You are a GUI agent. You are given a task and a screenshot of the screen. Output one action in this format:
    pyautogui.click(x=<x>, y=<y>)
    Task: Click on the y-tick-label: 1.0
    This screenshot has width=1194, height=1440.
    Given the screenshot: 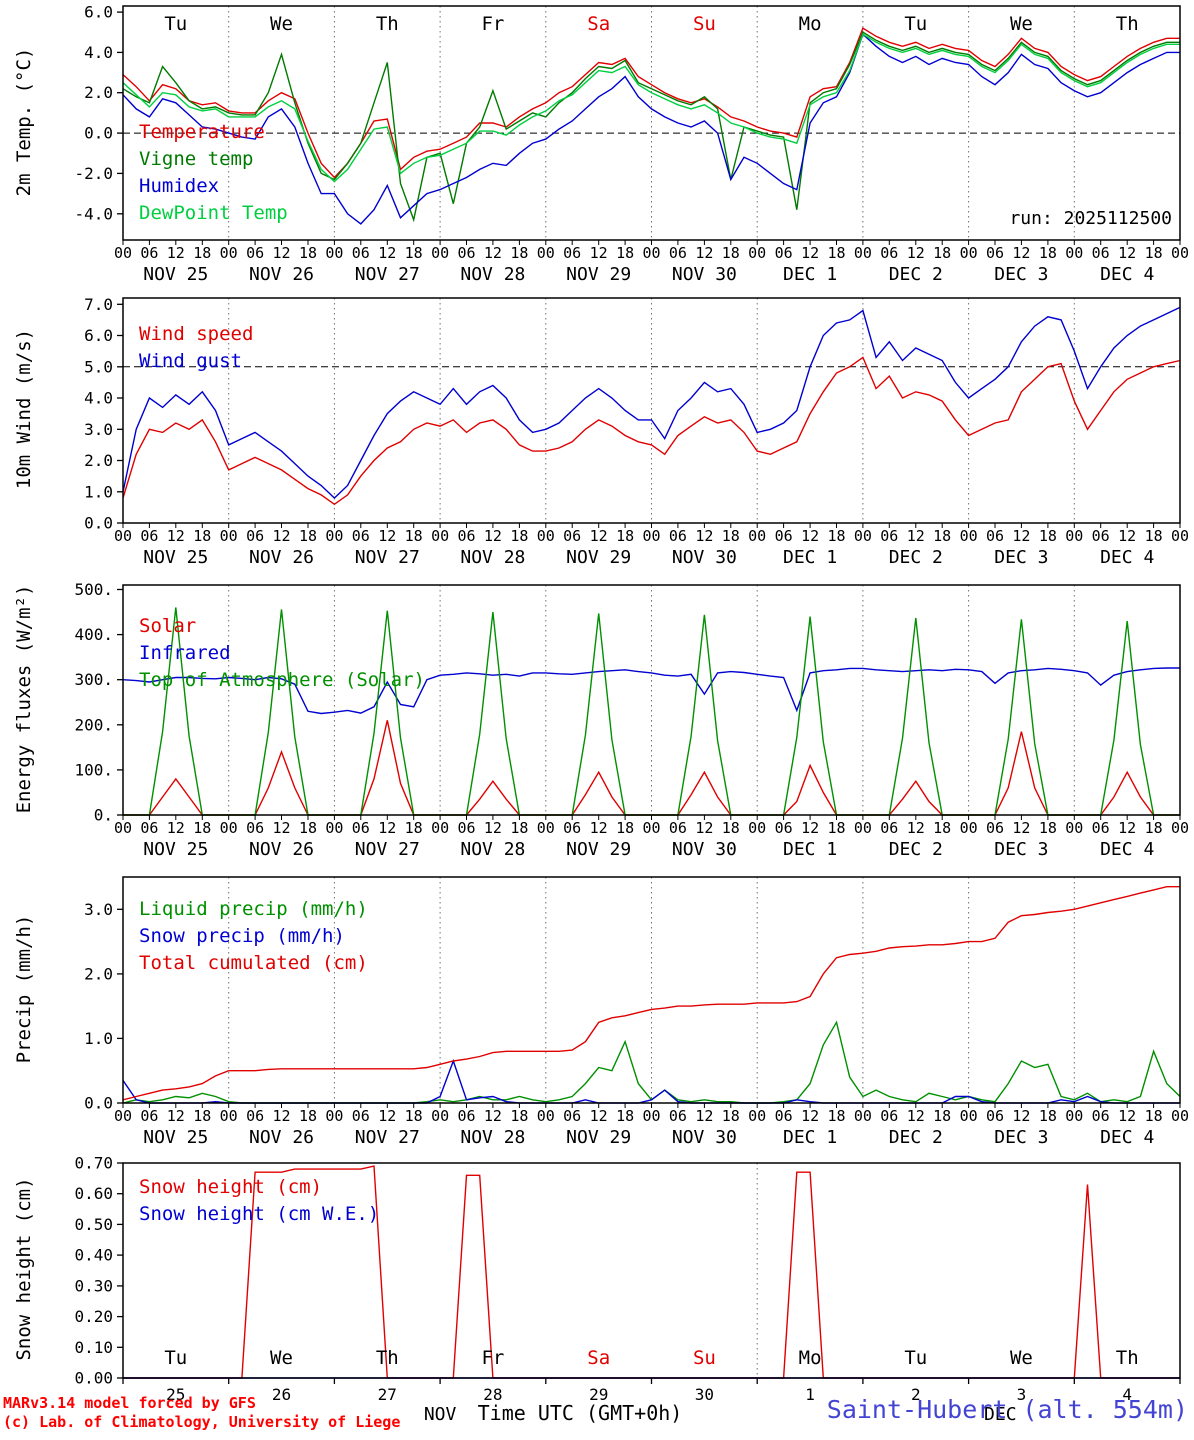 What is the action you would take?
    pyautogui.click(x=98, y=1038)
    